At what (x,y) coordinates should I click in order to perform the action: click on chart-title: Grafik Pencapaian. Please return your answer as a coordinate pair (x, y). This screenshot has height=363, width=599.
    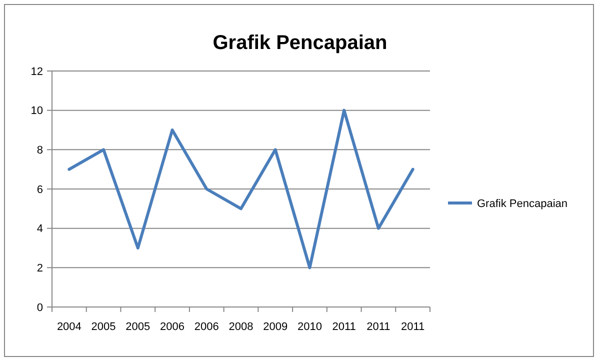
    Looking at the image, I should click on (300, 43).